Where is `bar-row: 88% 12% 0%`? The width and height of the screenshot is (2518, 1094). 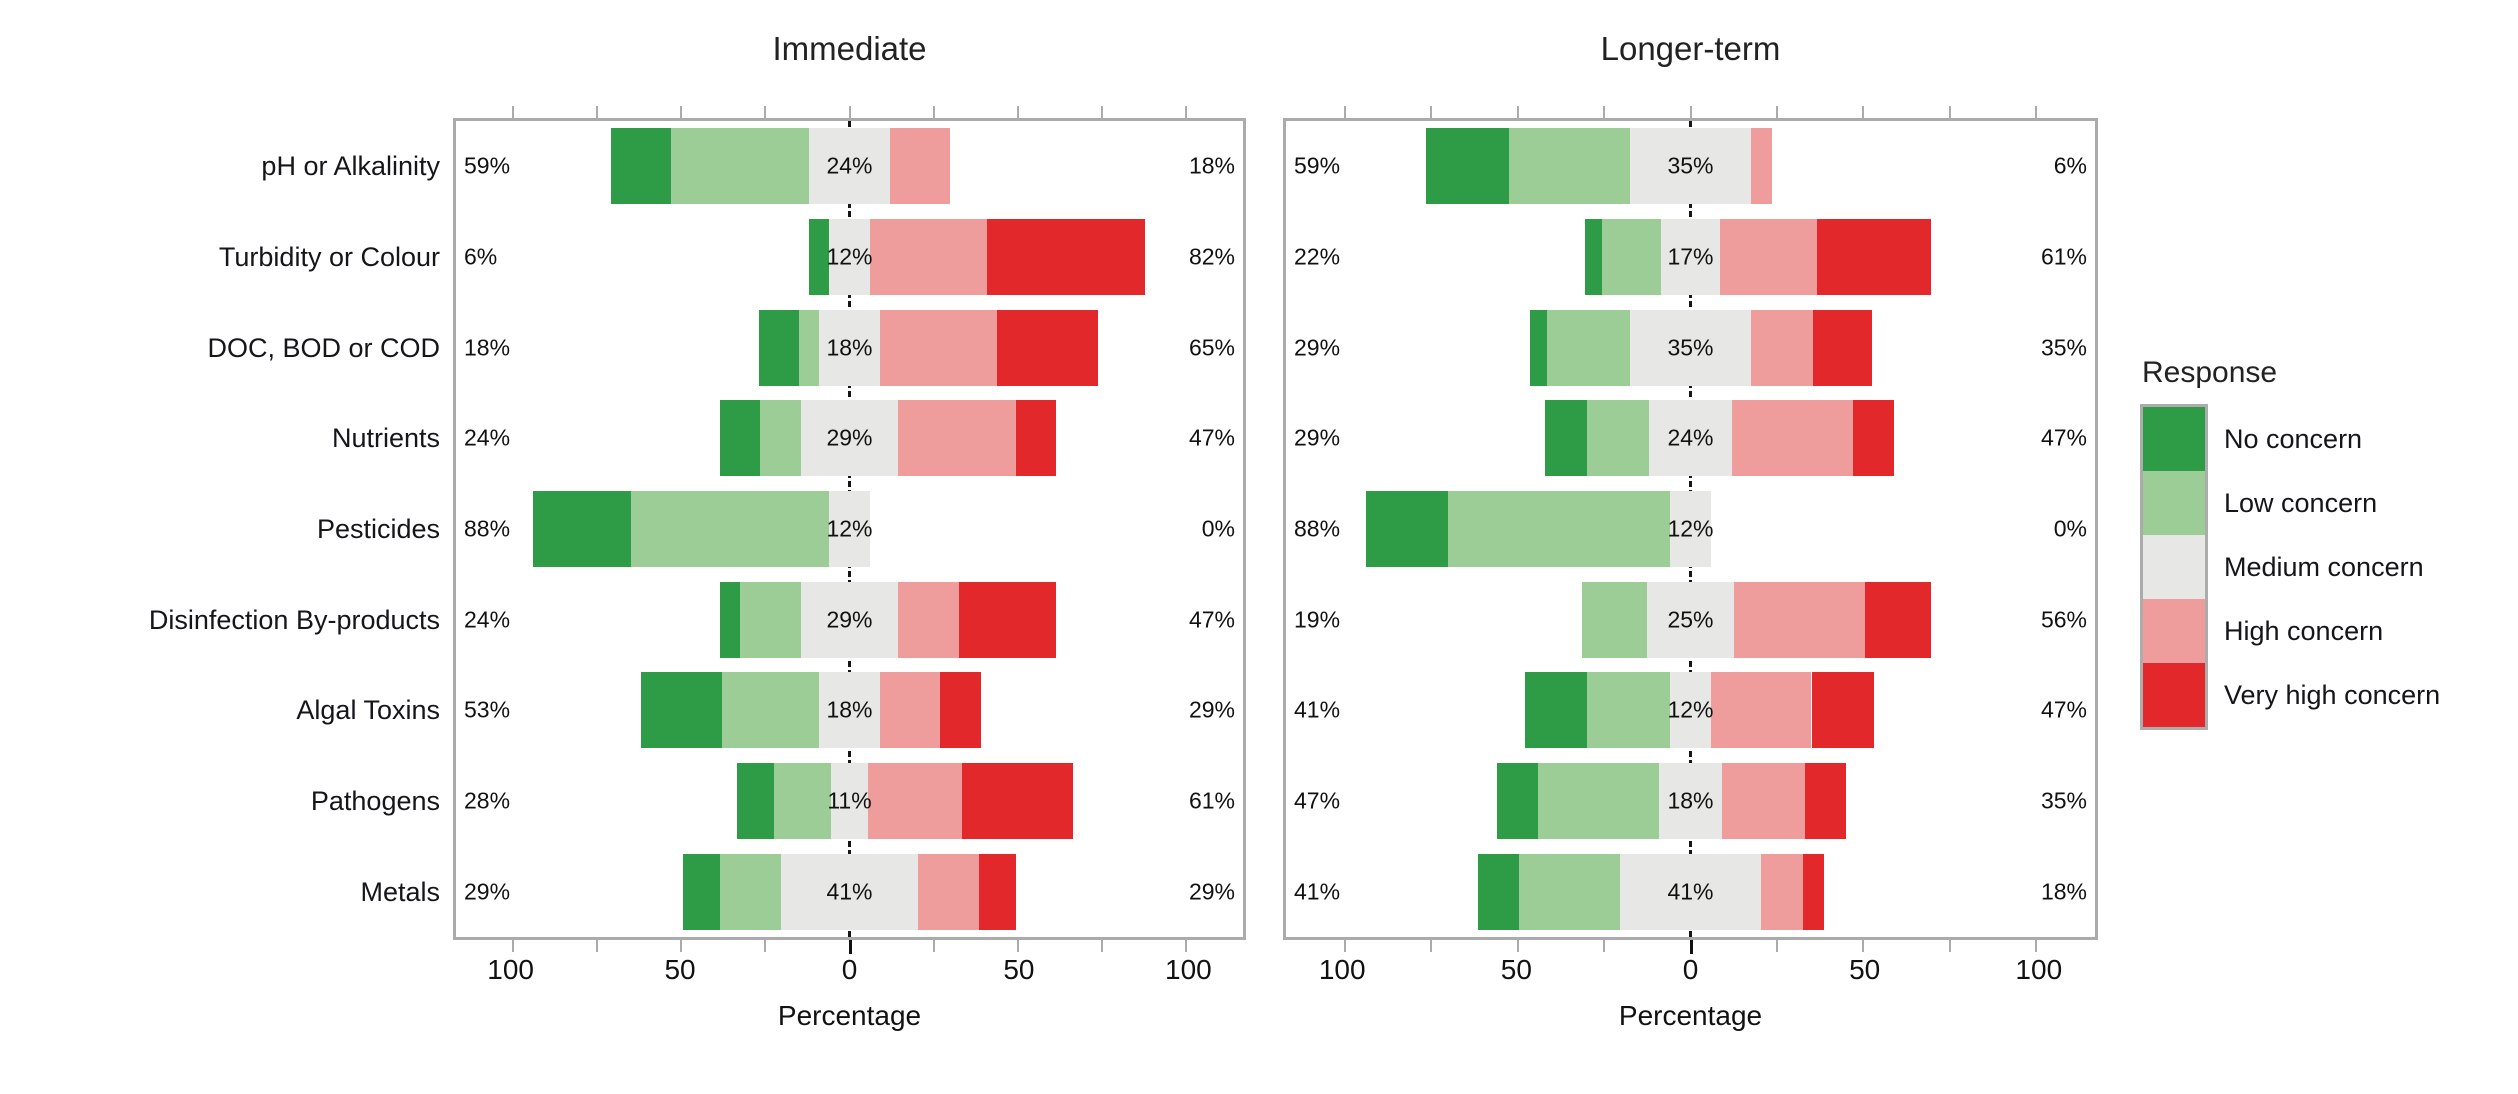 bar-row: 88% 12% 0% is located at coordinates (849, 529).